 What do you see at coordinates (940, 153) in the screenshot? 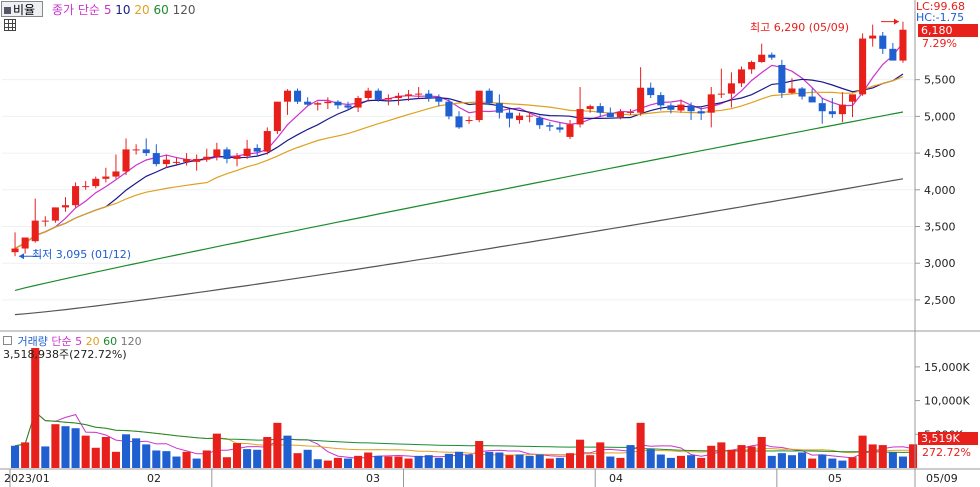
I see `price-tick-label: 4,500` at bounding box center [940, 153].